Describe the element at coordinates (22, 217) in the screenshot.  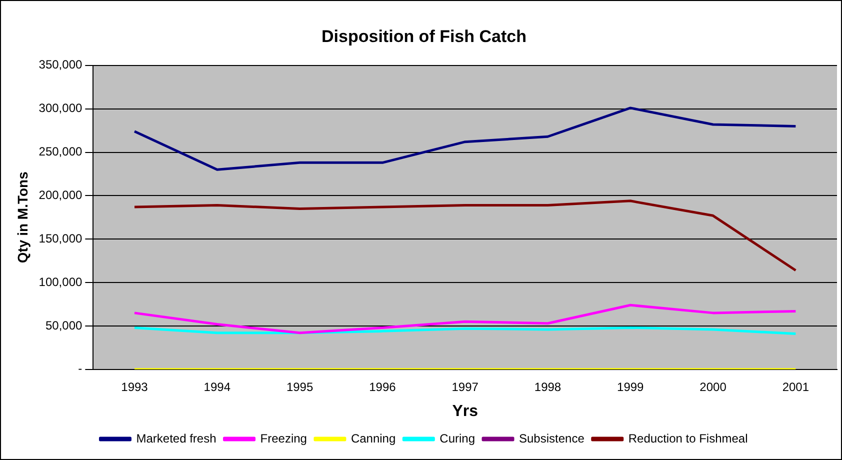
I see `y-axis-title: Qty in M.Tons` at that location.